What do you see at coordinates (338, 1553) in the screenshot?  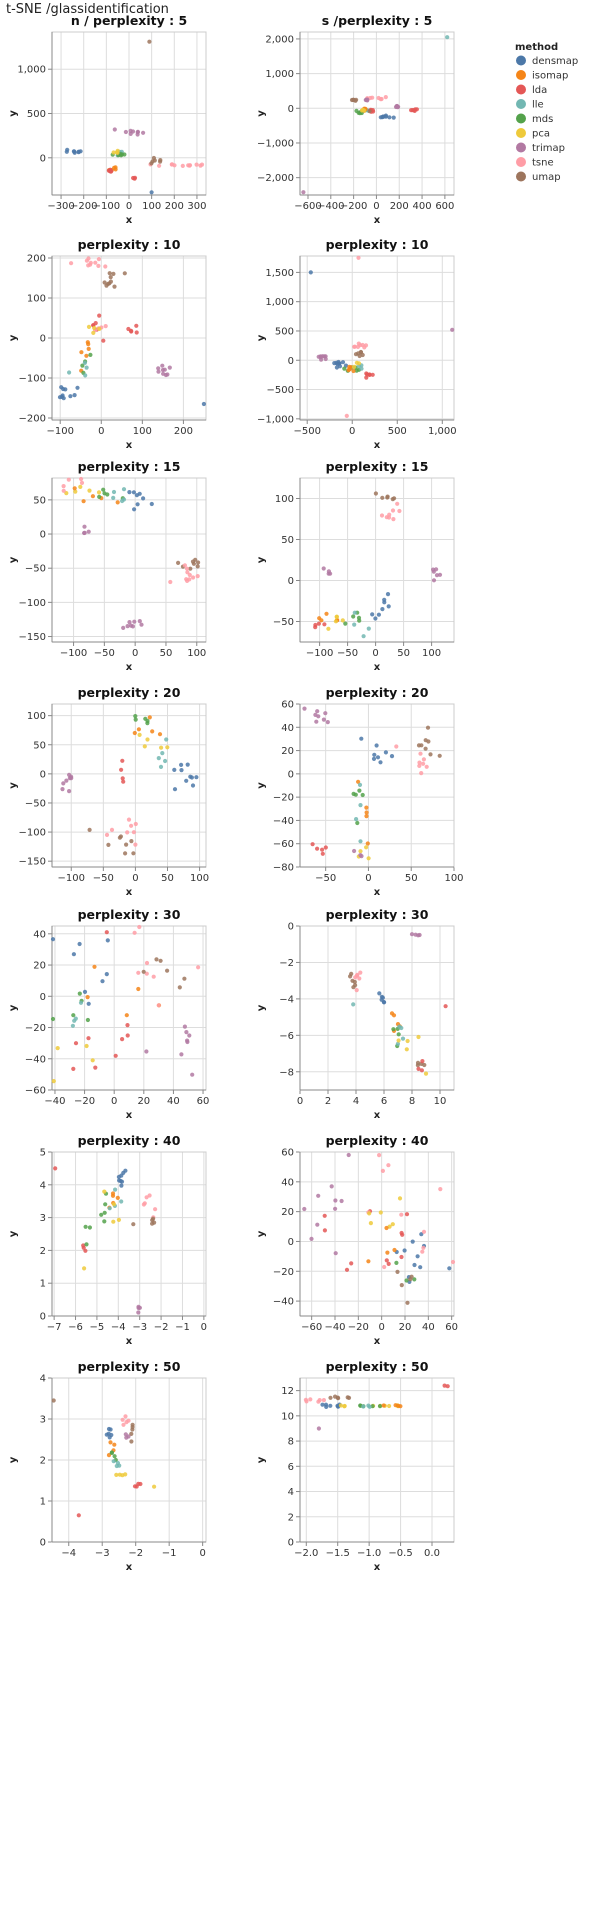 I see `x-tick-label: −1.5` at bounding box center [338, 1553].